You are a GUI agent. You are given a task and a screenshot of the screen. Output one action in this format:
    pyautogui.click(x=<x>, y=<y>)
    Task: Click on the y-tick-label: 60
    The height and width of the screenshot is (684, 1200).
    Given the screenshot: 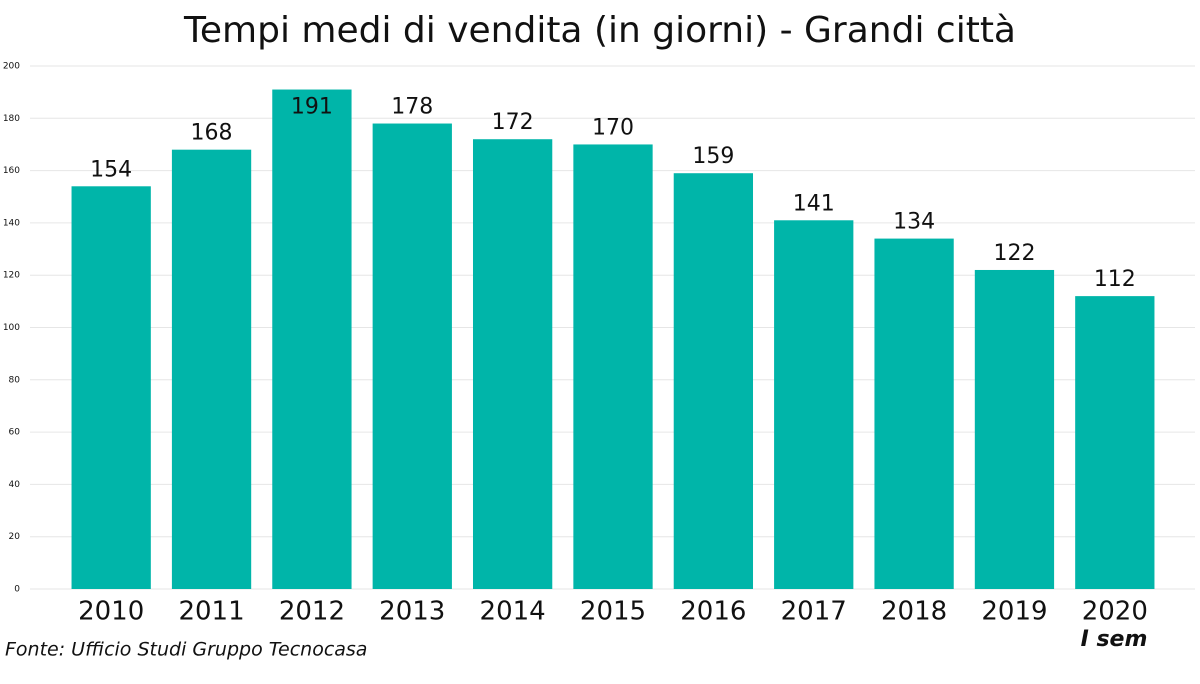 What is the action you would take?
    pyautogui.click(x=15, y=433)
    